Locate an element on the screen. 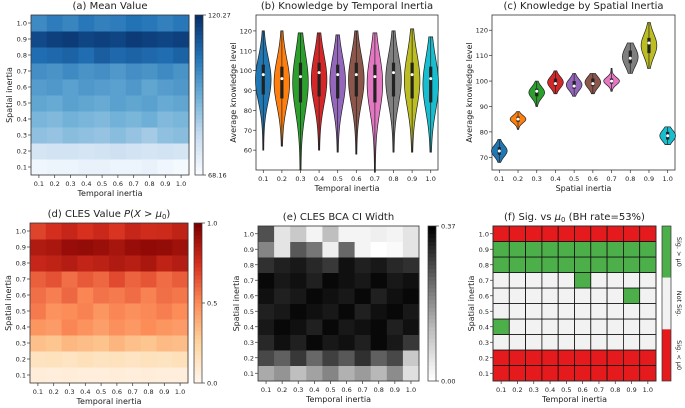 The height and width of the screenshot is (408, 685). y-tick-label: 0.2 is located at coordinates (484, 358).